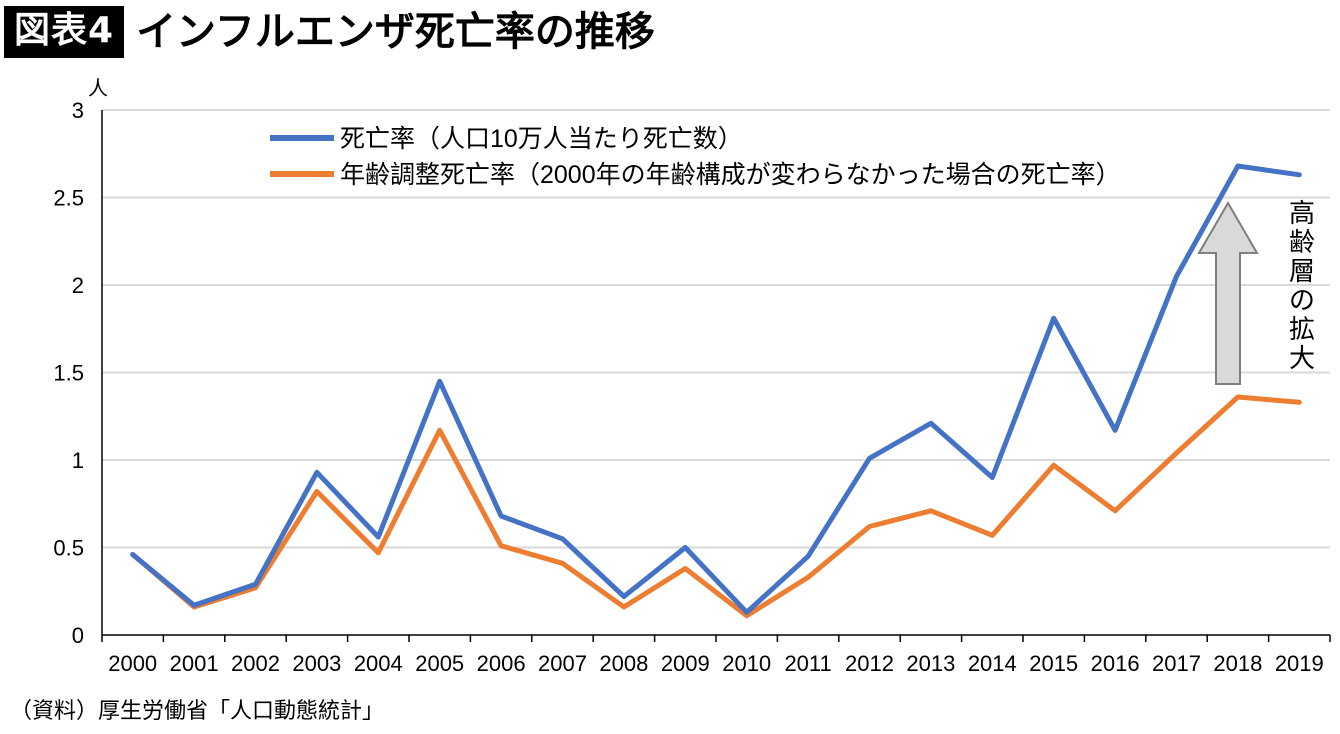  Describe the element at coordinates (1176, 663) in the screenshot. I see `x-tick-label: 2017` at that location.